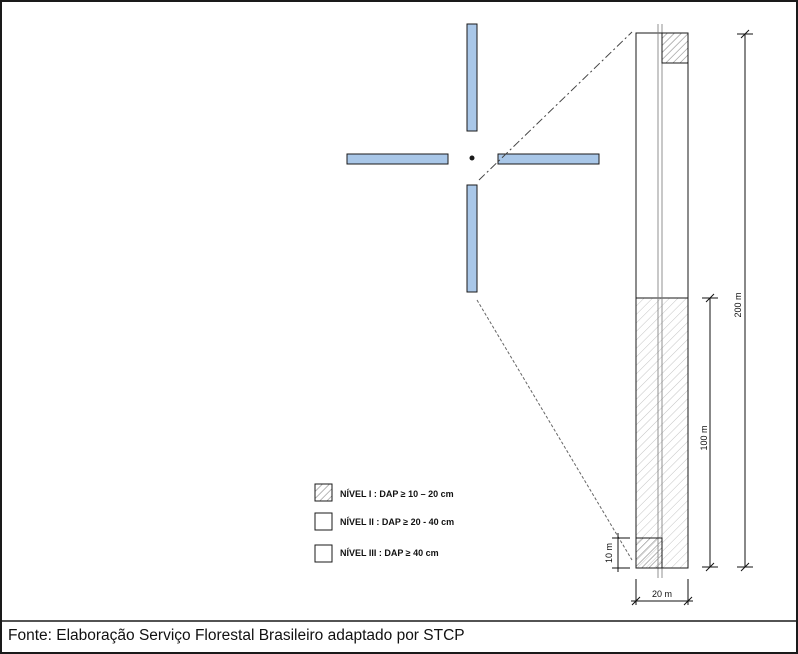 Image resolution: width=798 pixels, height=654 pixels. I want to click on zoom-line-top, so click(555, 106).